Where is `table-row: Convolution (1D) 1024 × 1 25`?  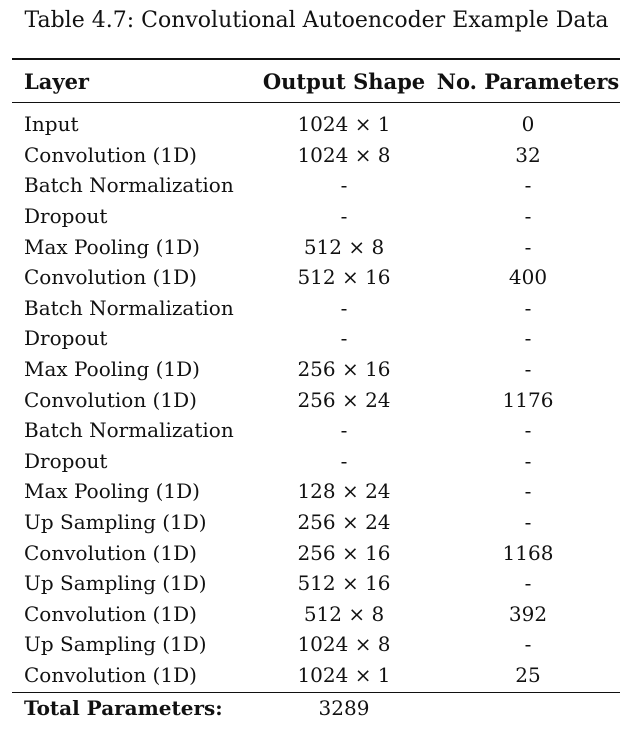 table-row: Convolution (1D) 1024 × 1 25 is located at coordinates (316, 676).